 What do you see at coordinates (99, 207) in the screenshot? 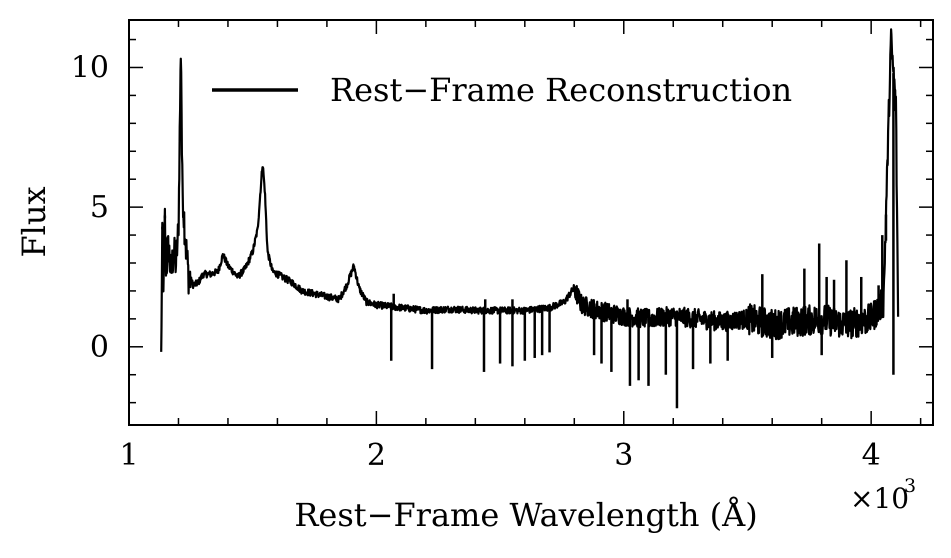
I see `y-tick-label: 5` at bounding box center [99, 207].